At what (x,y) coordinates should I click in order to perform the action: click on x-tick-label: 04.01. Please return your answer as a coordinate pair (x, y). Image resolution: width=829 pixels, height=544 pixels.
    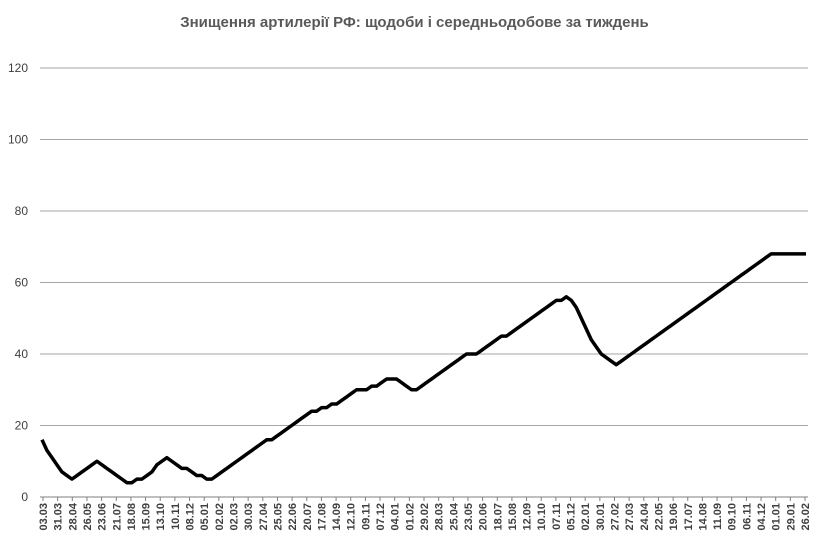
    Looking at the image, I should click on (396, 517).